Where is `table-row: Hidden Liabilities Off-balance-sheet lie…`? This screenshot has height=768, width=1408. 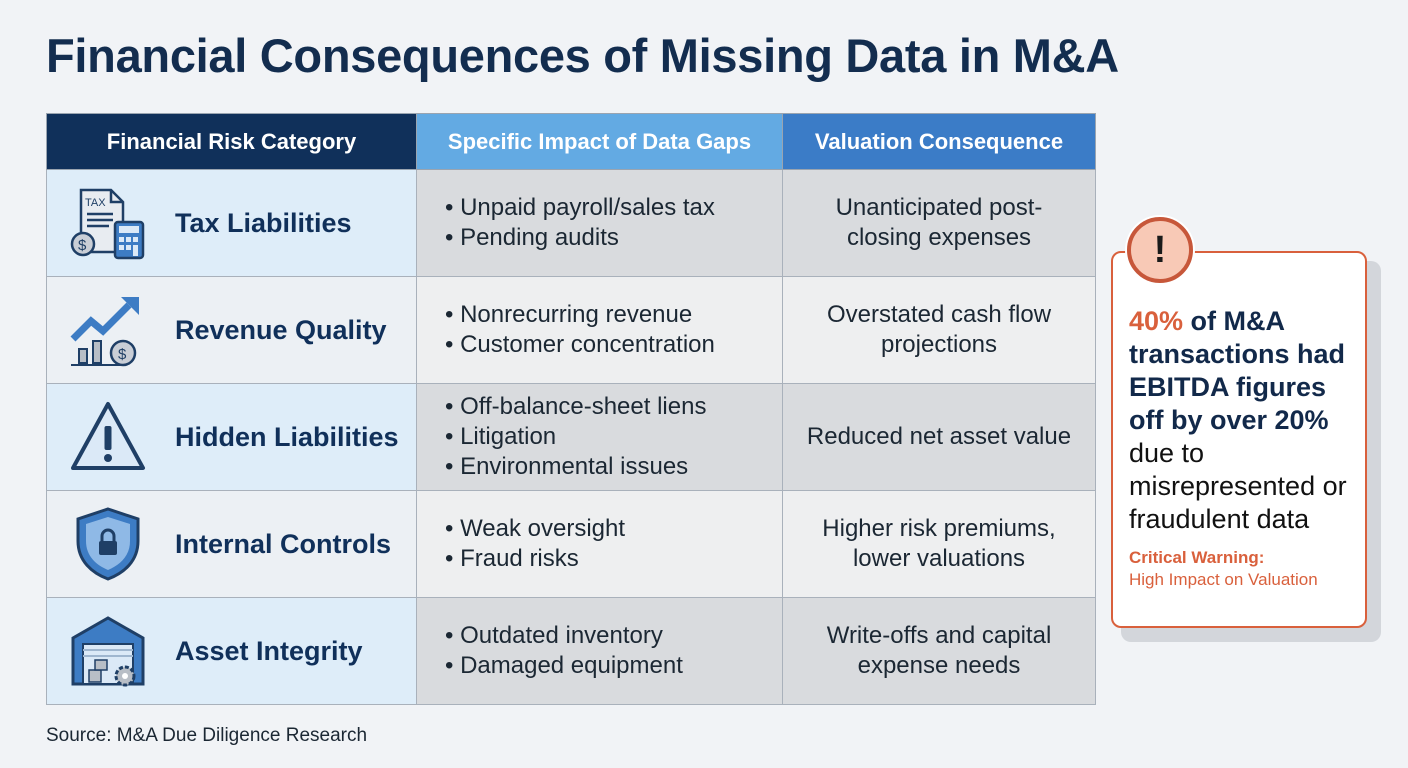 table-row: Hidden Liabilities Off-balance-sheet lie… is located at coordinates (571, 437).